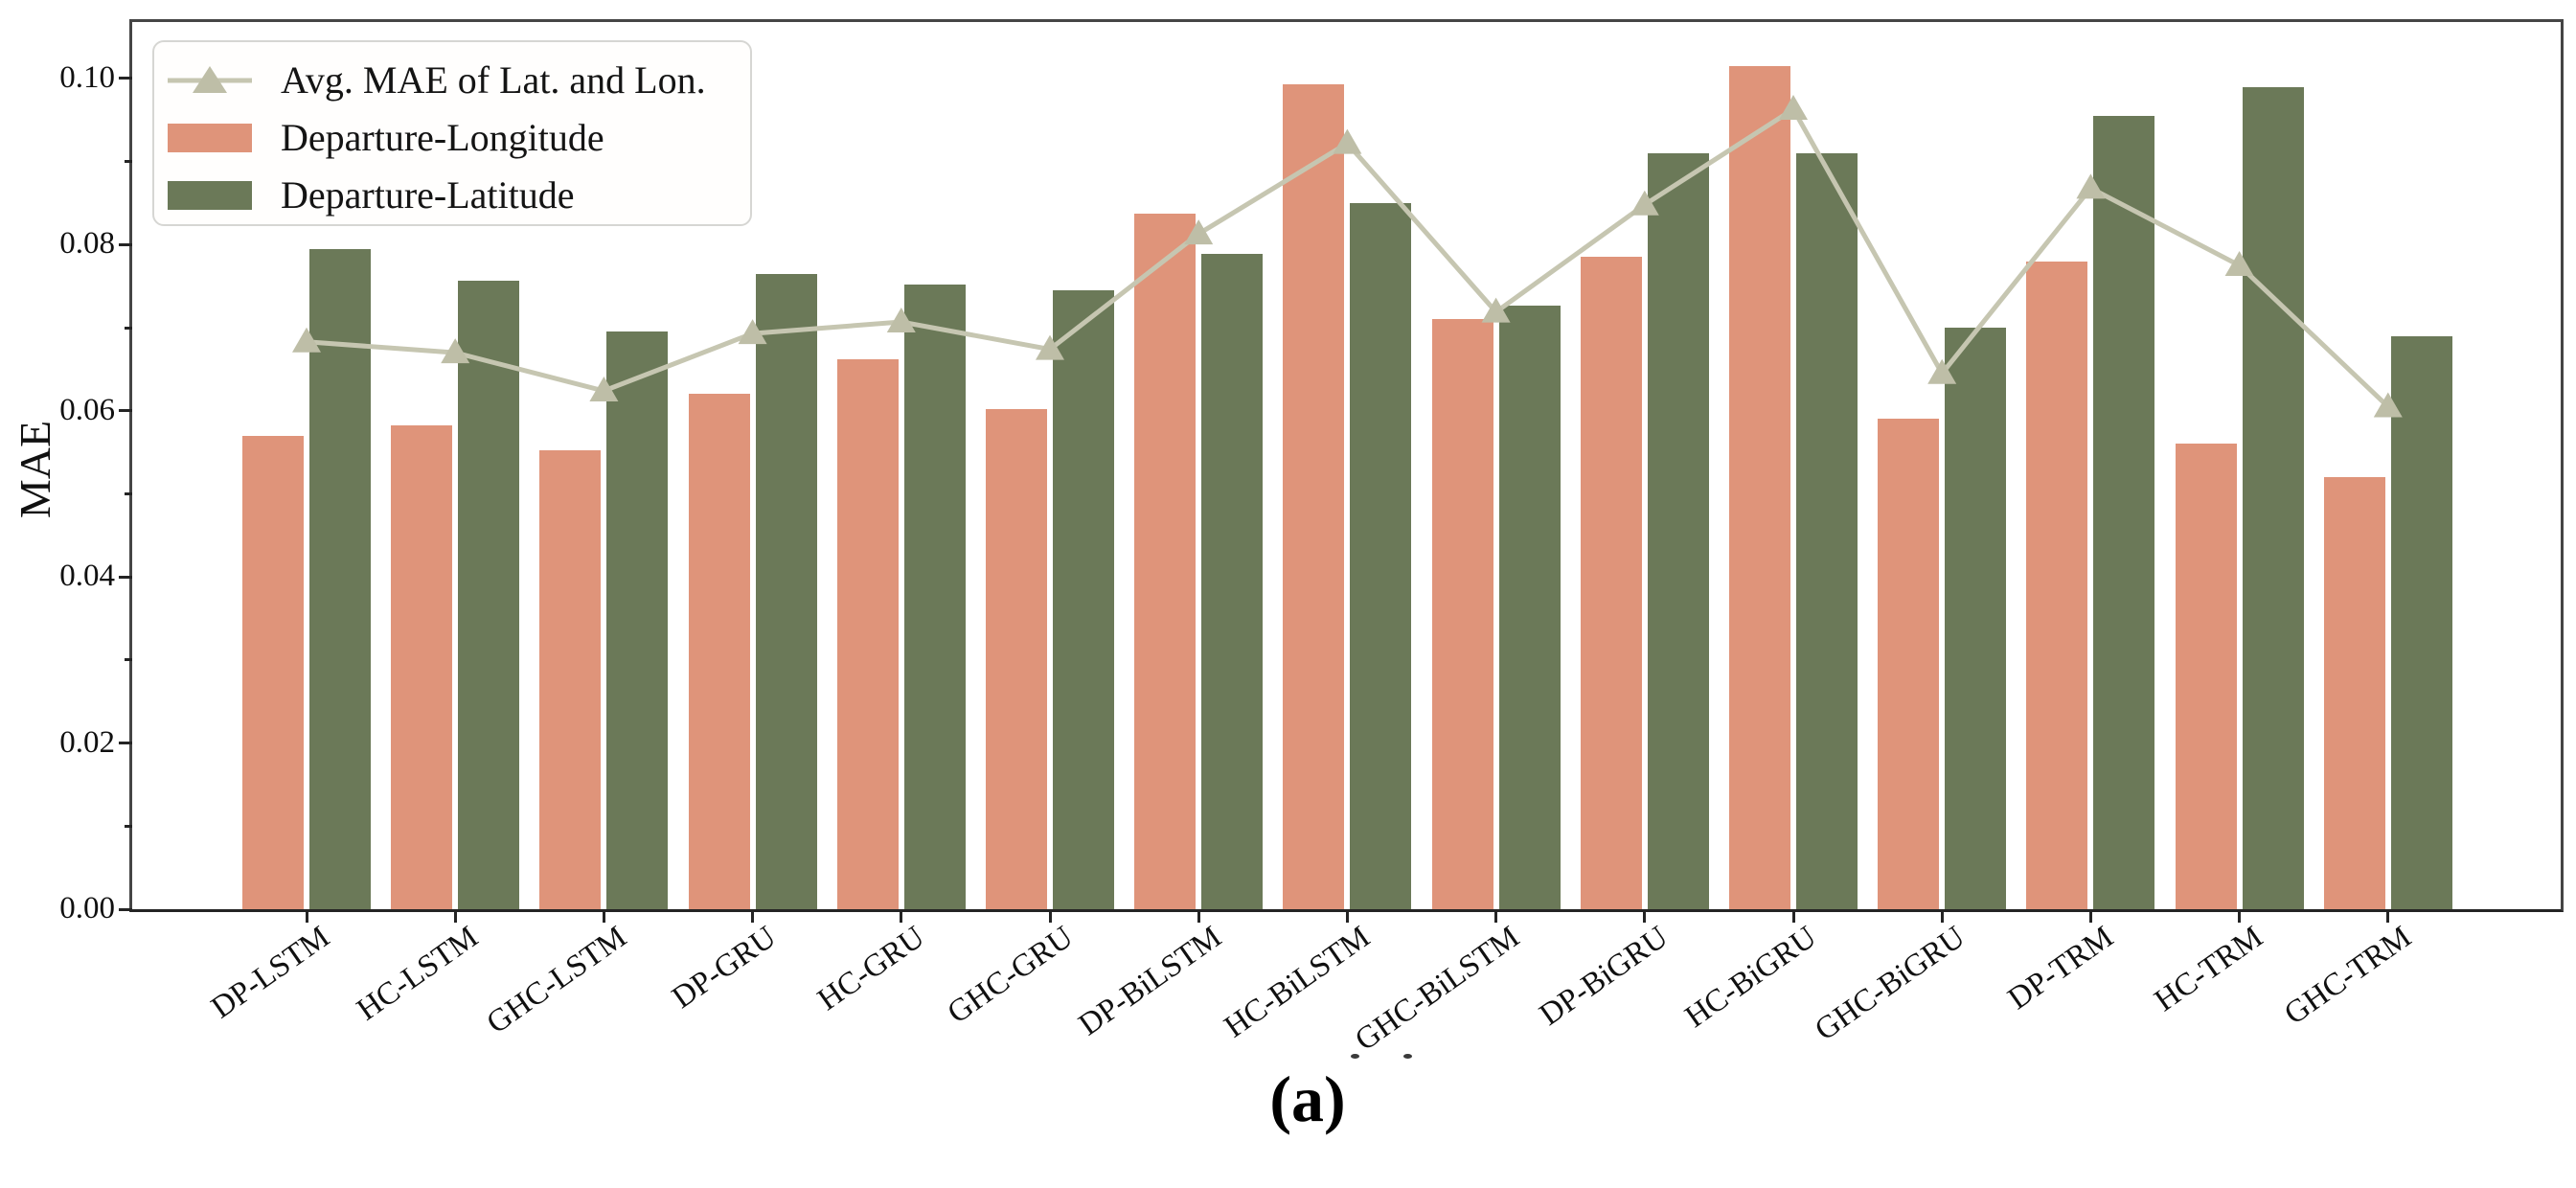 The image size is (2576, 1188). I want to click on bar-departure-longitude-GHC-BiGRU, so click(1909, 664).